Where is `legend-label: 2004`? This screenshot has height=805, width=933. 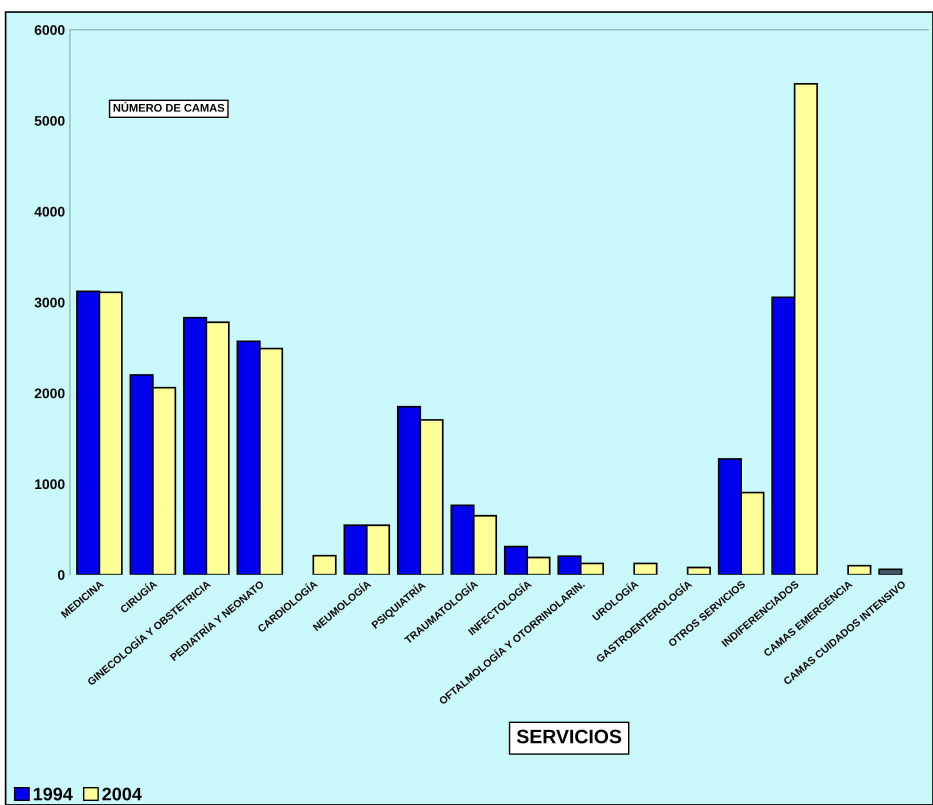
legend-label: 2004 is located at coordinates (122, 794).